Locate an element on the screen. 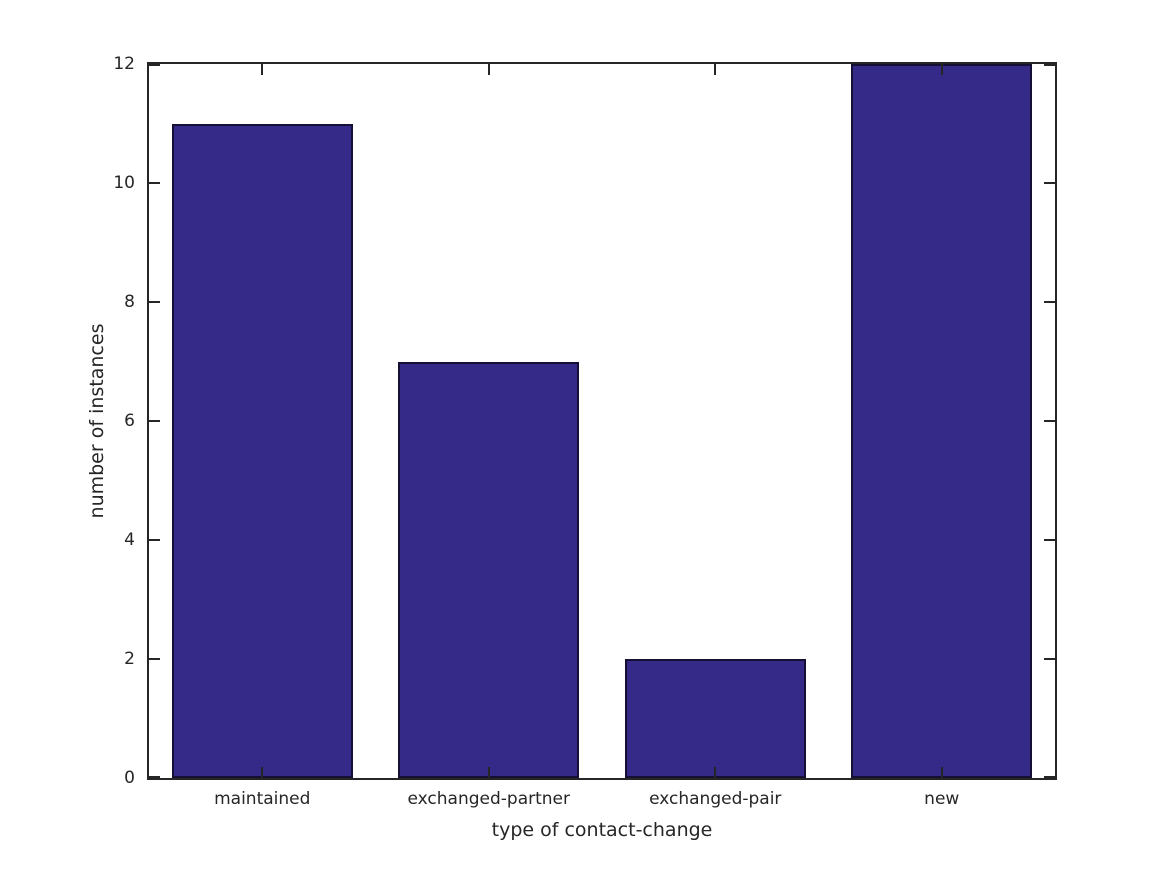 The width and height of the screenshot is (1167, 875). bar-new is located at coordinates (942, 421).